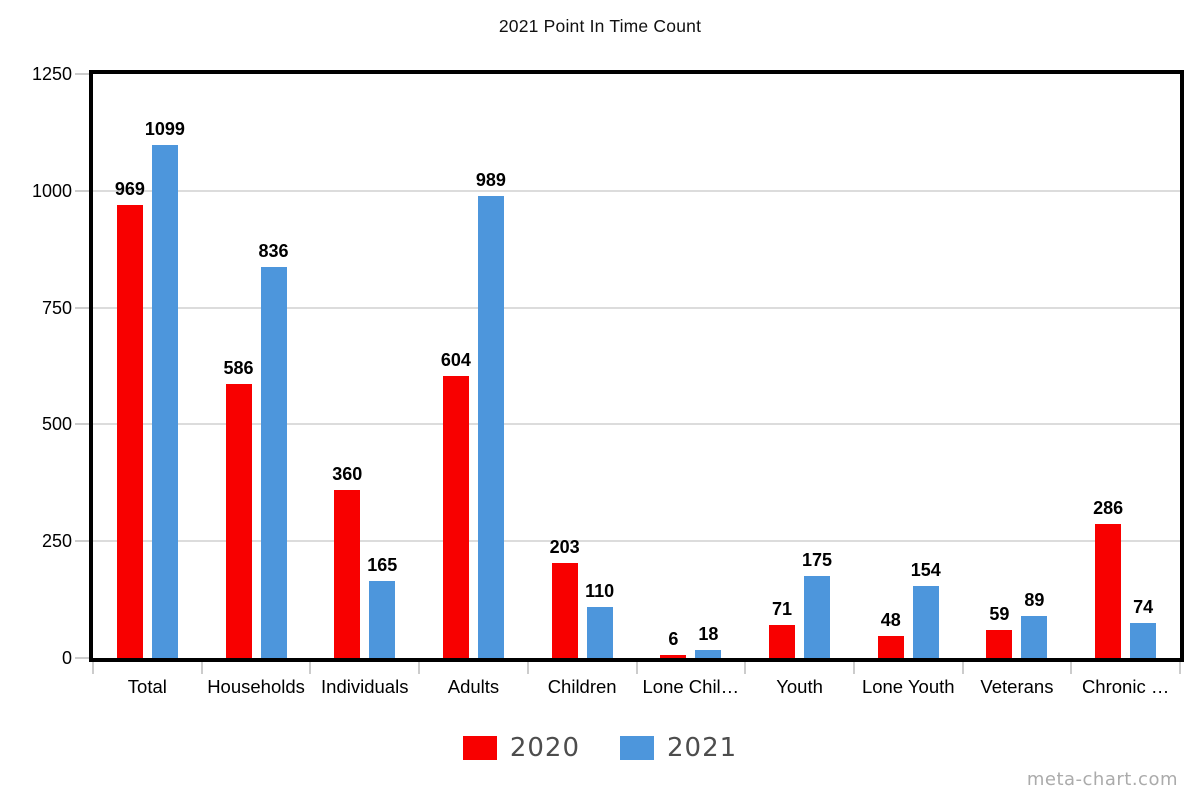 The height and width of the screenshot is (800, 1200). I want to click on bar-2020-Individuals, so click(347, 574).